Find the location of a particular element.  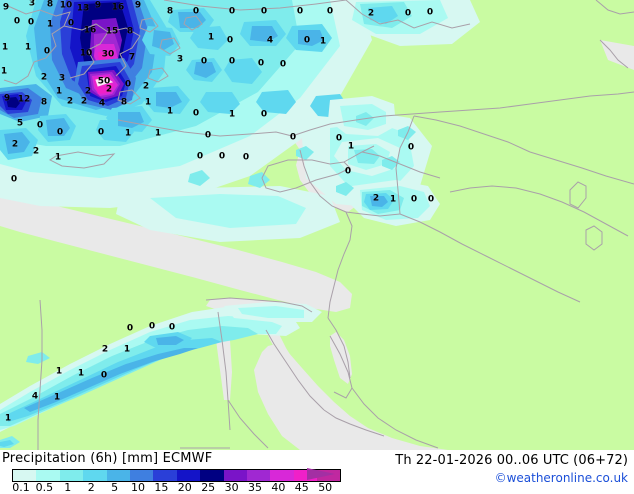

colorbar-tick: 2 is located at coordinates (91, 487).